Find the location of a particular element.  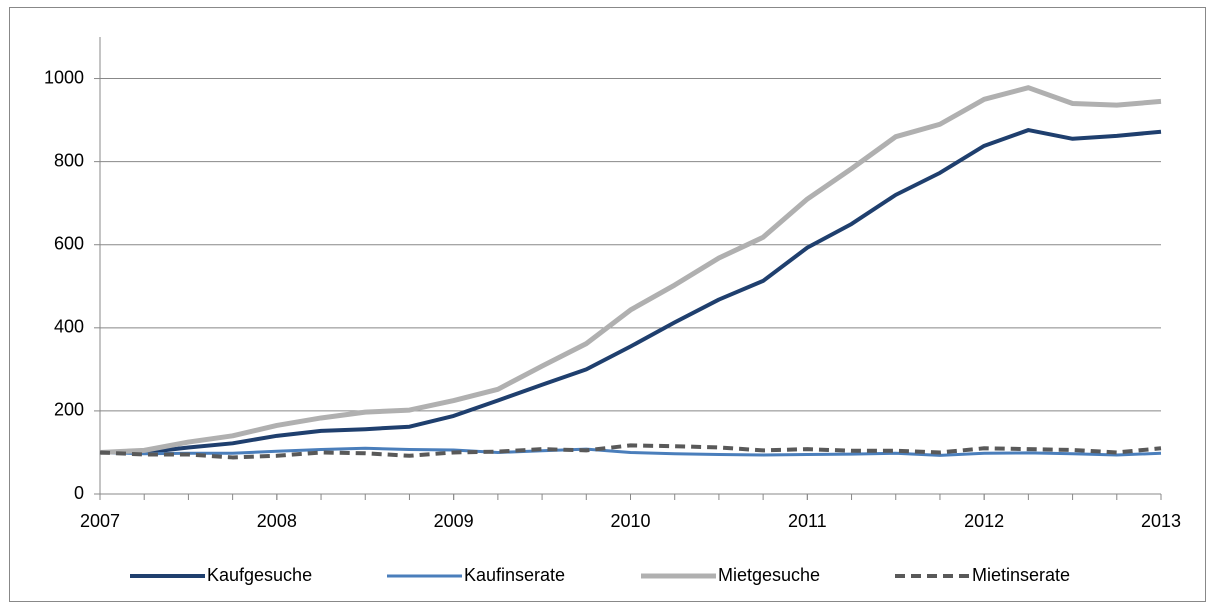

x-tick-label: 2007 is located at coordinates (100, 521).